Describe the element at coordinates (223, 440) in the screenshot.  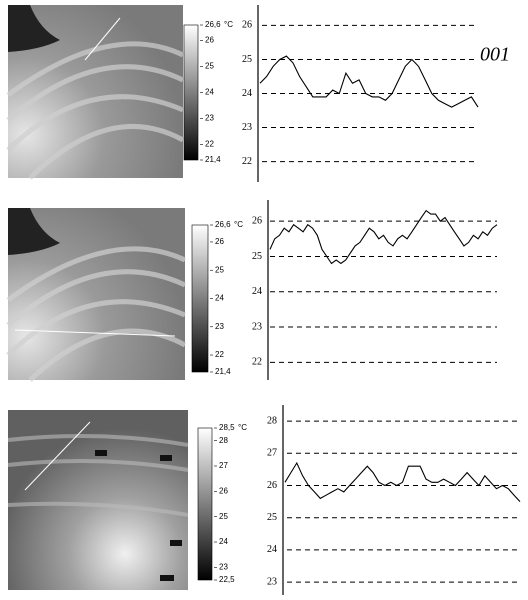
I see `colorbar-label: 28` at that location.